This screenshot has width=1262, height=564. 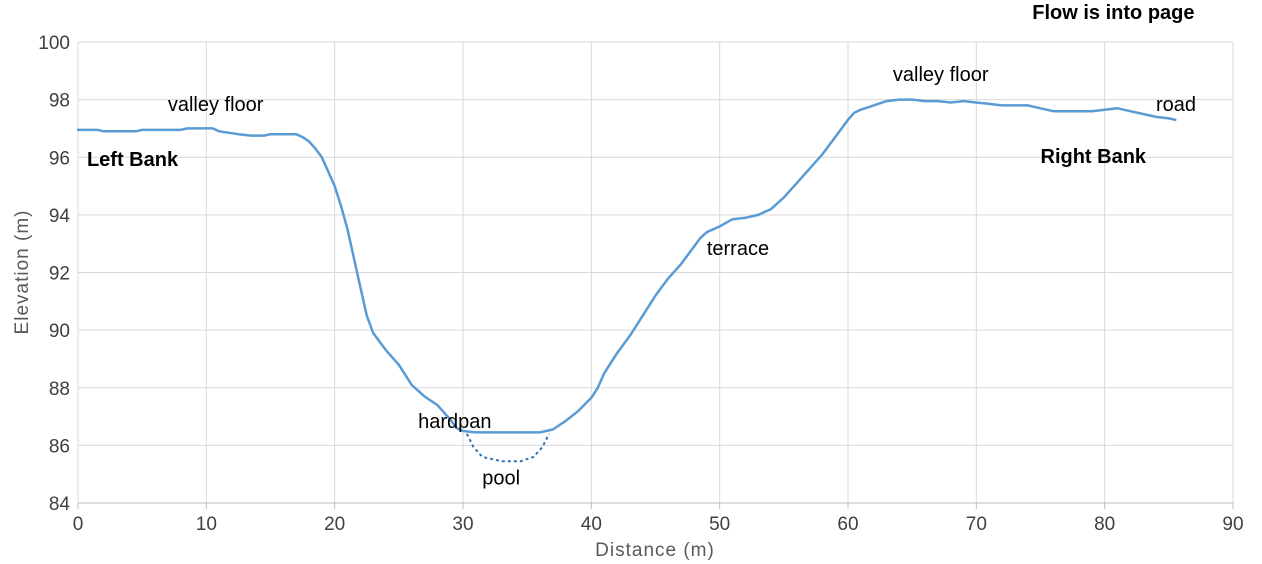 I want to click on y-tick-label: 96, so click(x=59, y=158).